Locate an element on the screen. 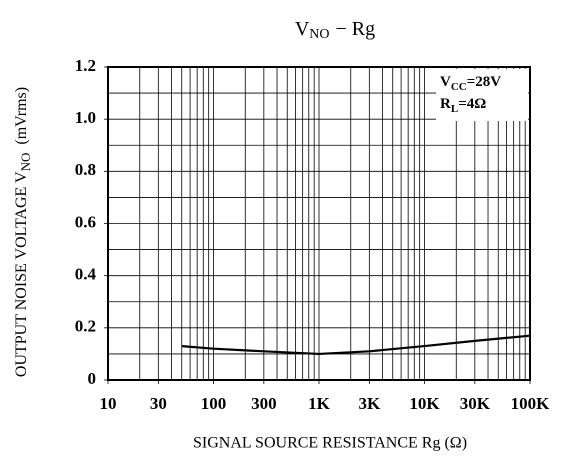  x-axis-label: SIGNAL SOURCE RESISTANCE Rg (Ω) is located at coordinates (330, 443).